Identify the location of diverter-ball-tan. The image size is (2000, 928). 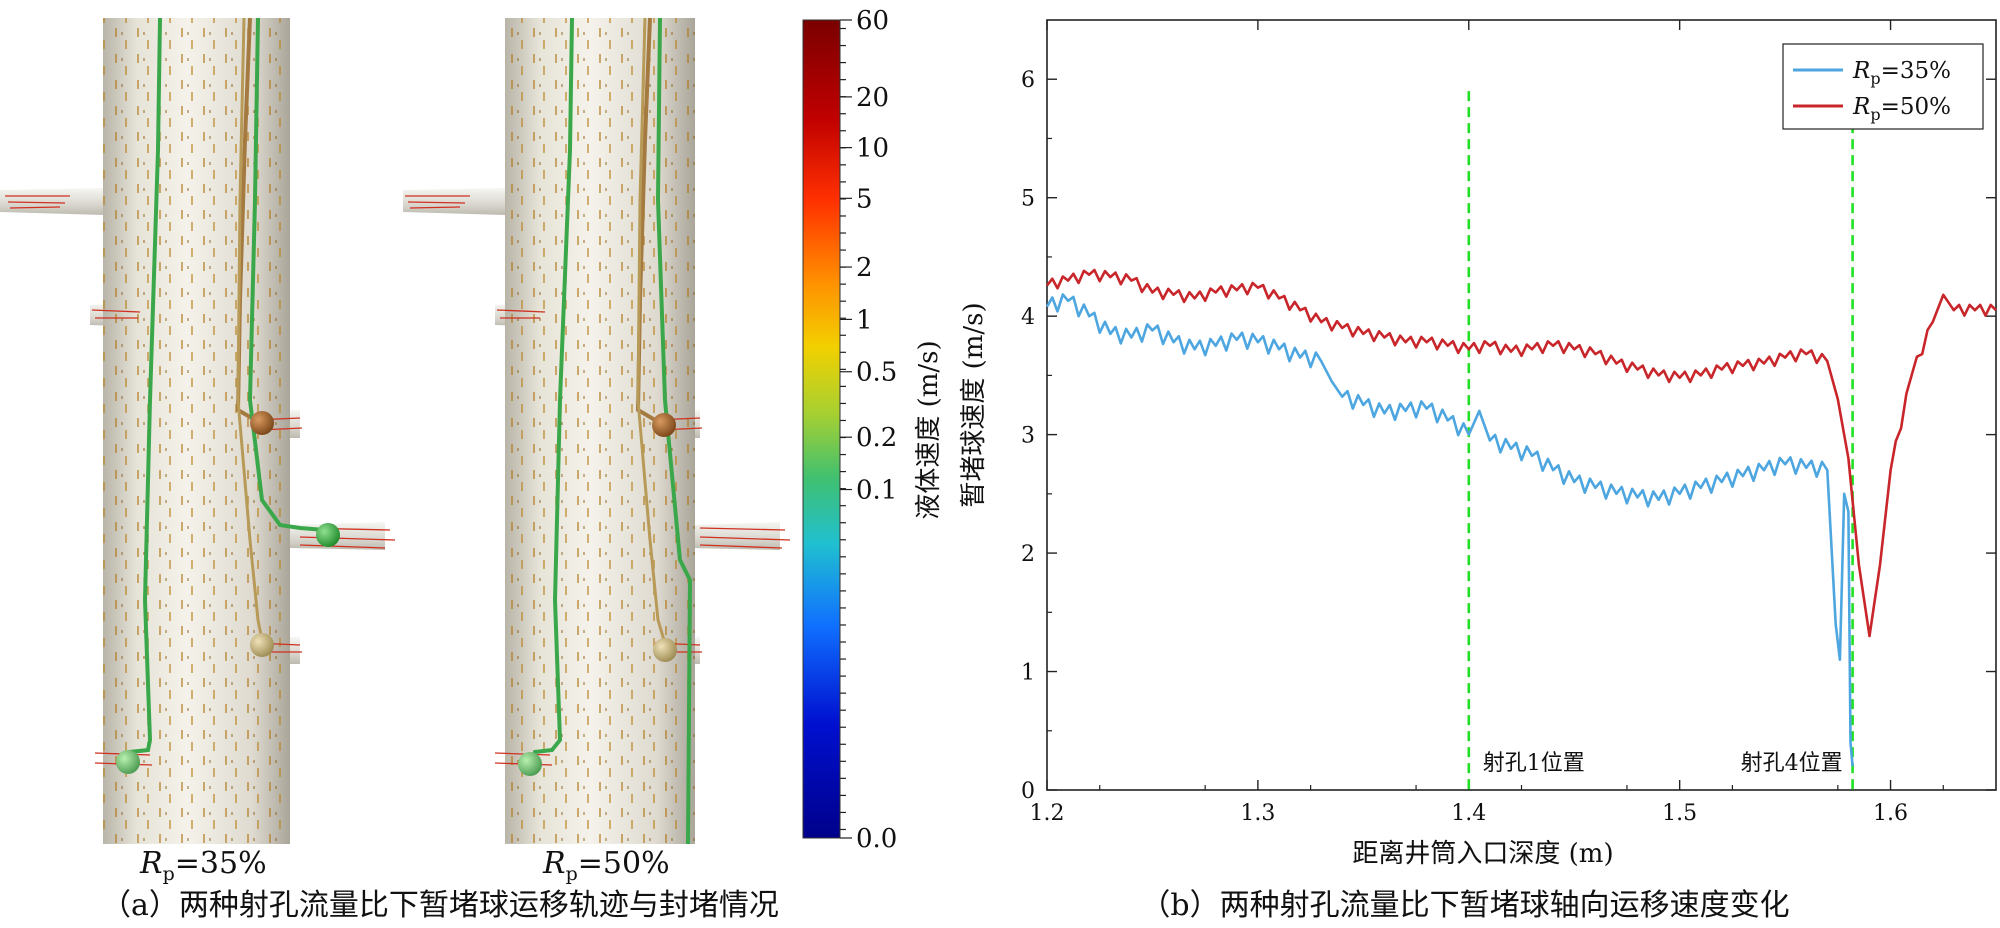
(262, 645).